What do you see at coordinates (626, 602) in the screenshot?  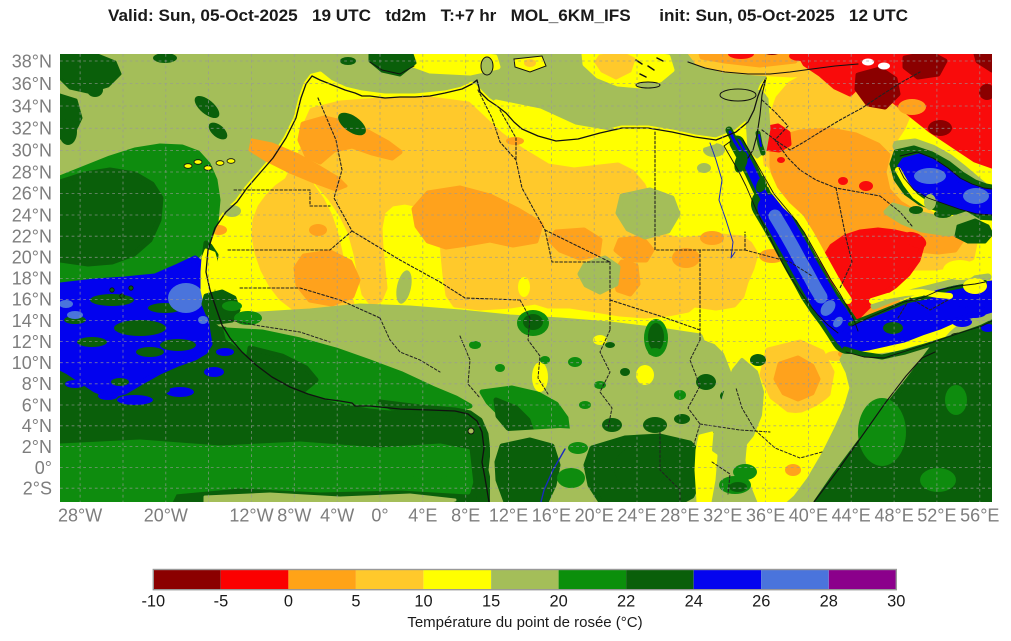 I see `svg-text: 22` at bounding box center [626, 602].